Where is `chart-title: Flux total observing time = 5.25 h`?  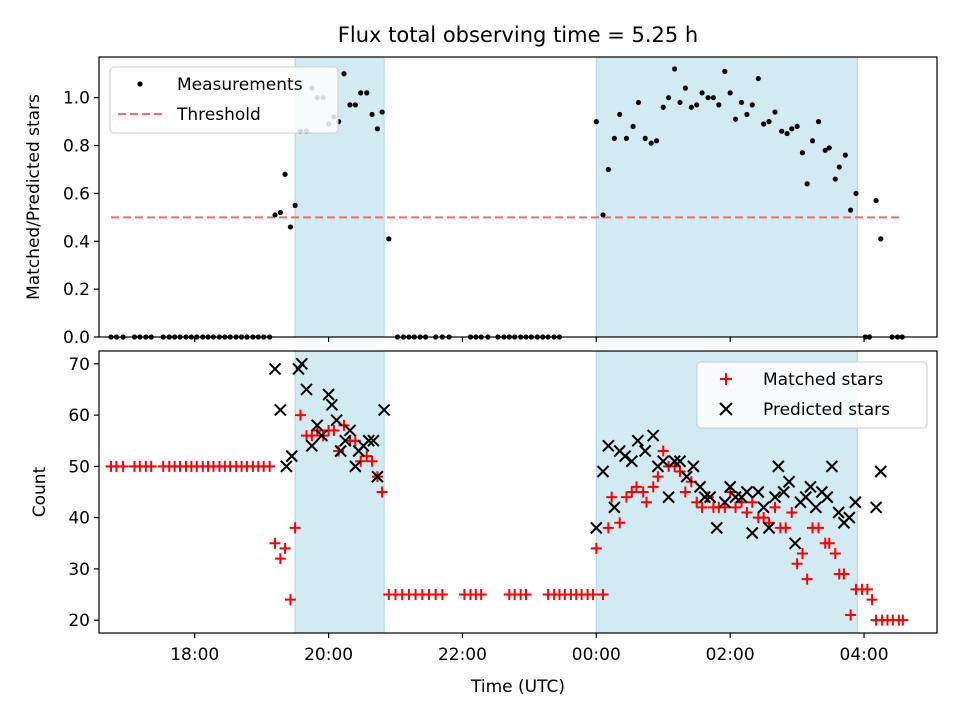
chart-title: Flux total observing time = 5.25 h is located at coordinates (518, 35).